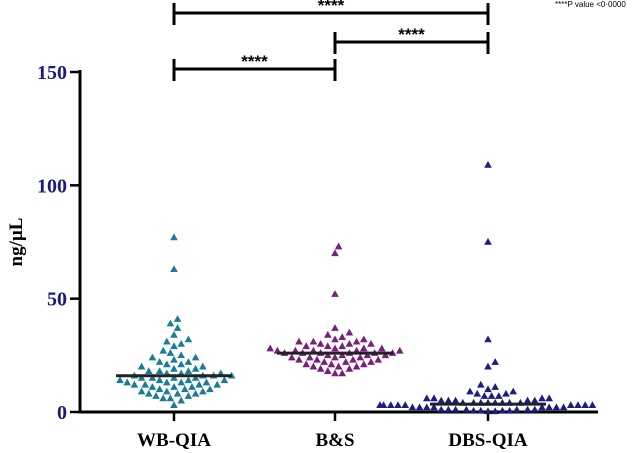 Image resolution: width=642 pixels, height=453 pixels. I want to click on x-tick-label: B&S, so click(334, 440).